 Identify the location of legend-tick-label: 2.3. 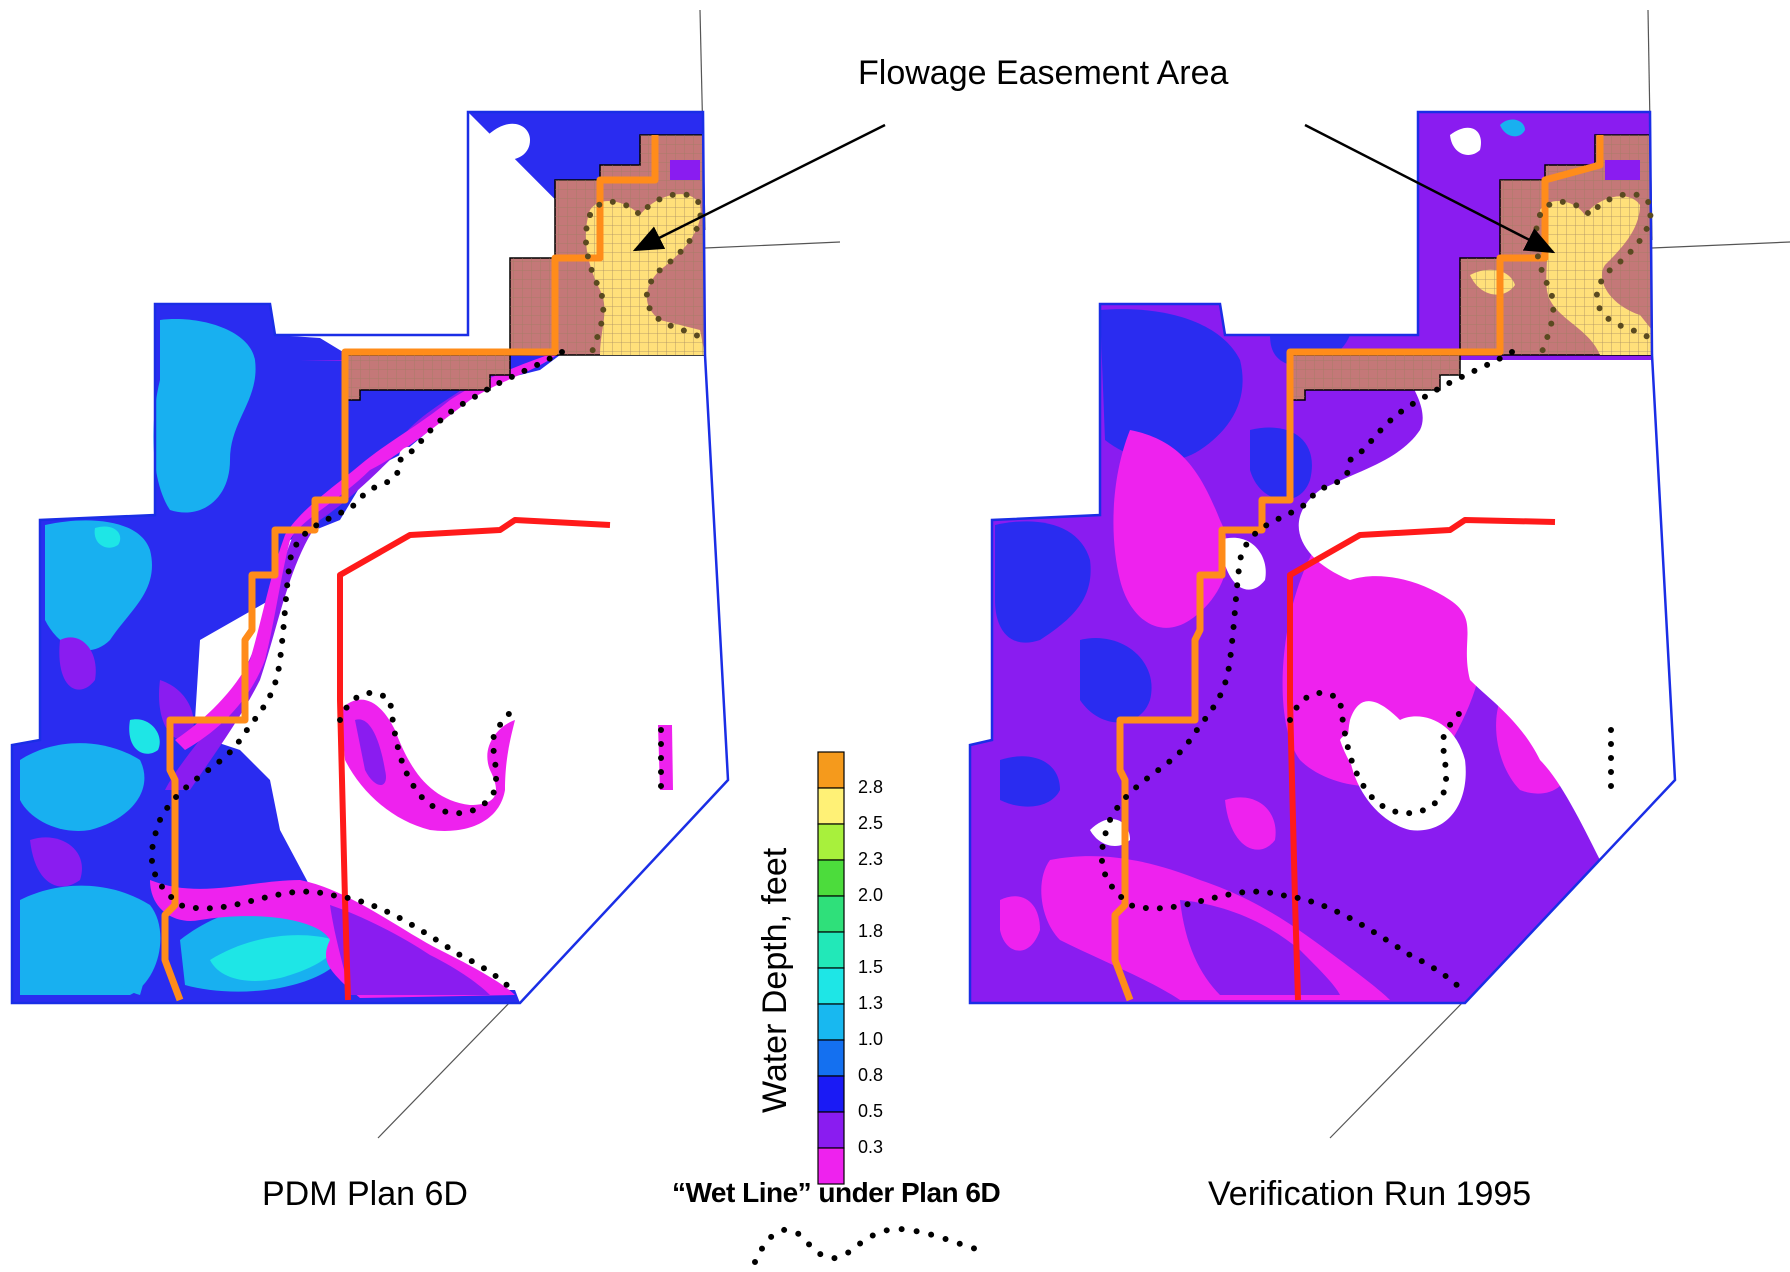
(871, 859).